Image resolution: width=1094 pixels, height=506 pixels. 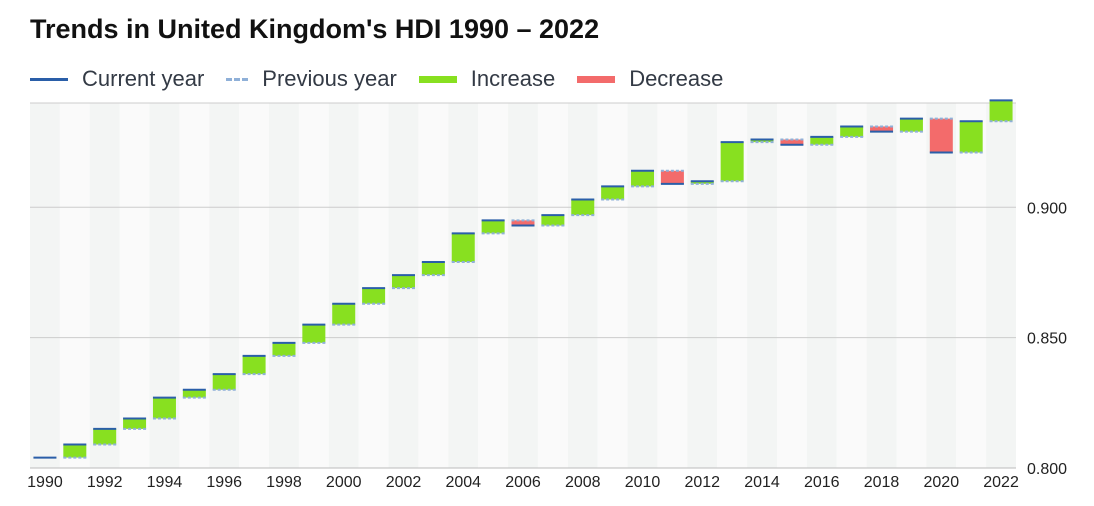 What do you see at coordinates (105, 482) in the screenshot?
I see `x-tick-label: 1992` at bounding box center [105, 482].